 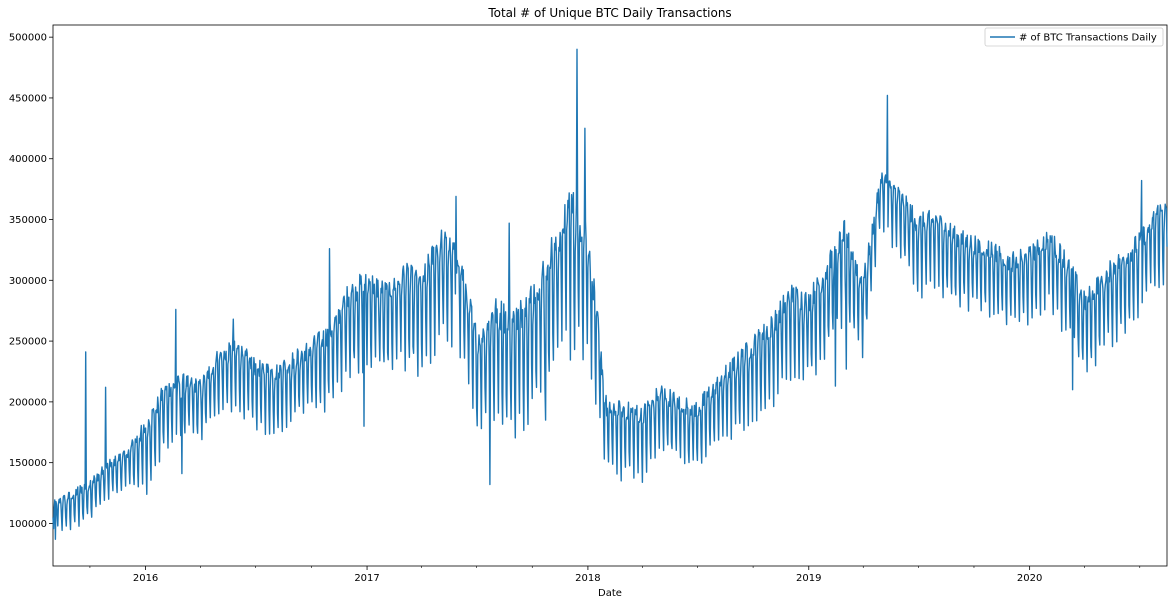 I want to click on legend: # of BTC Transactions Daily, so click(x=1074, y=37).